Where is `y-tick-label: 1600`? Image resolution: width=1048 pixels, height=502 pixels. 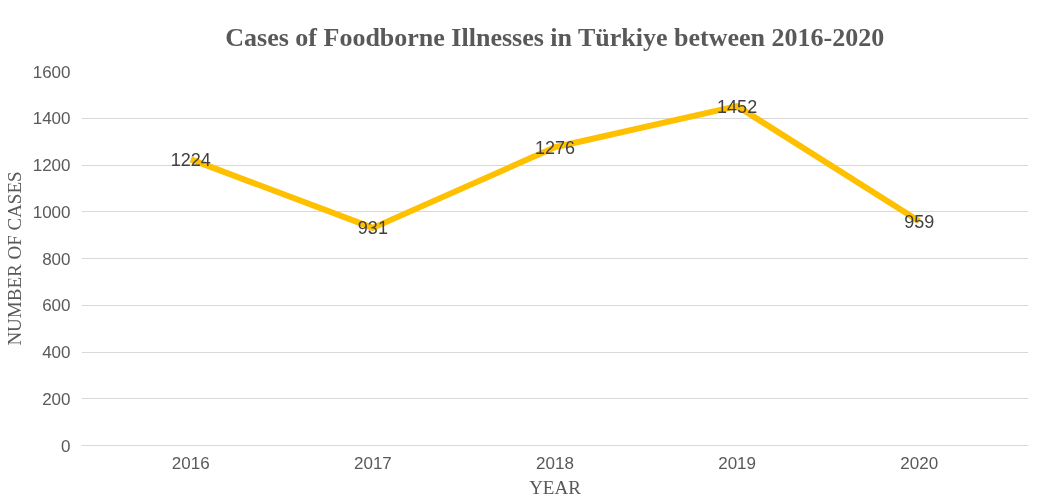 y-tick-label: 1600 is located at coordinates (51, 72).